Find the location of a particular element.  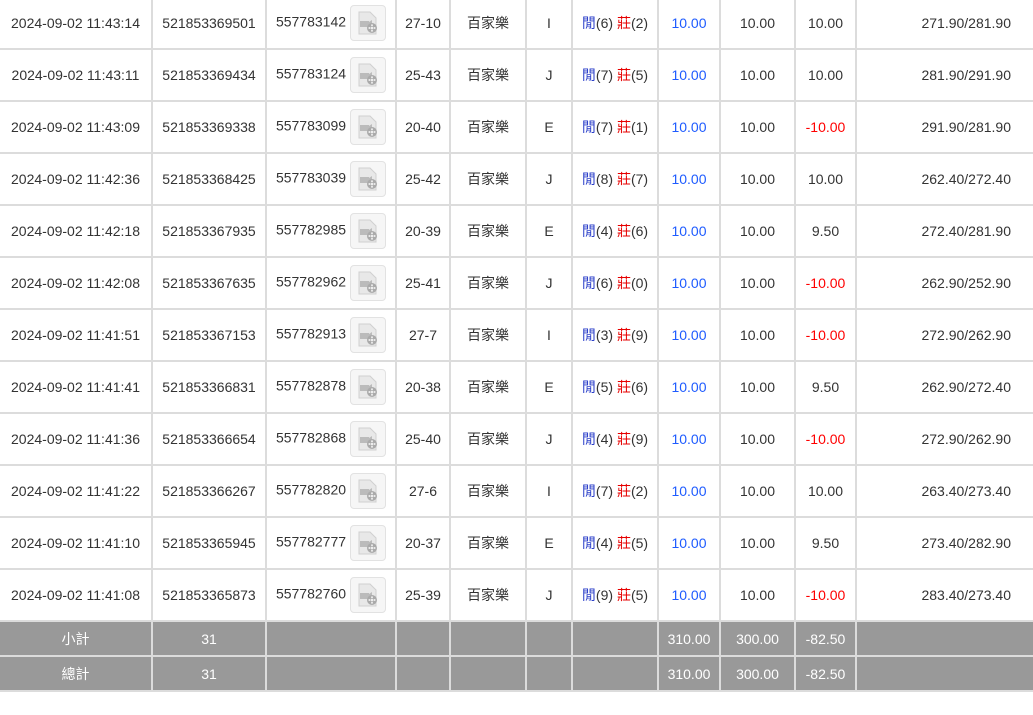

table-number: 27-7 is located at coordinates (423, 335).